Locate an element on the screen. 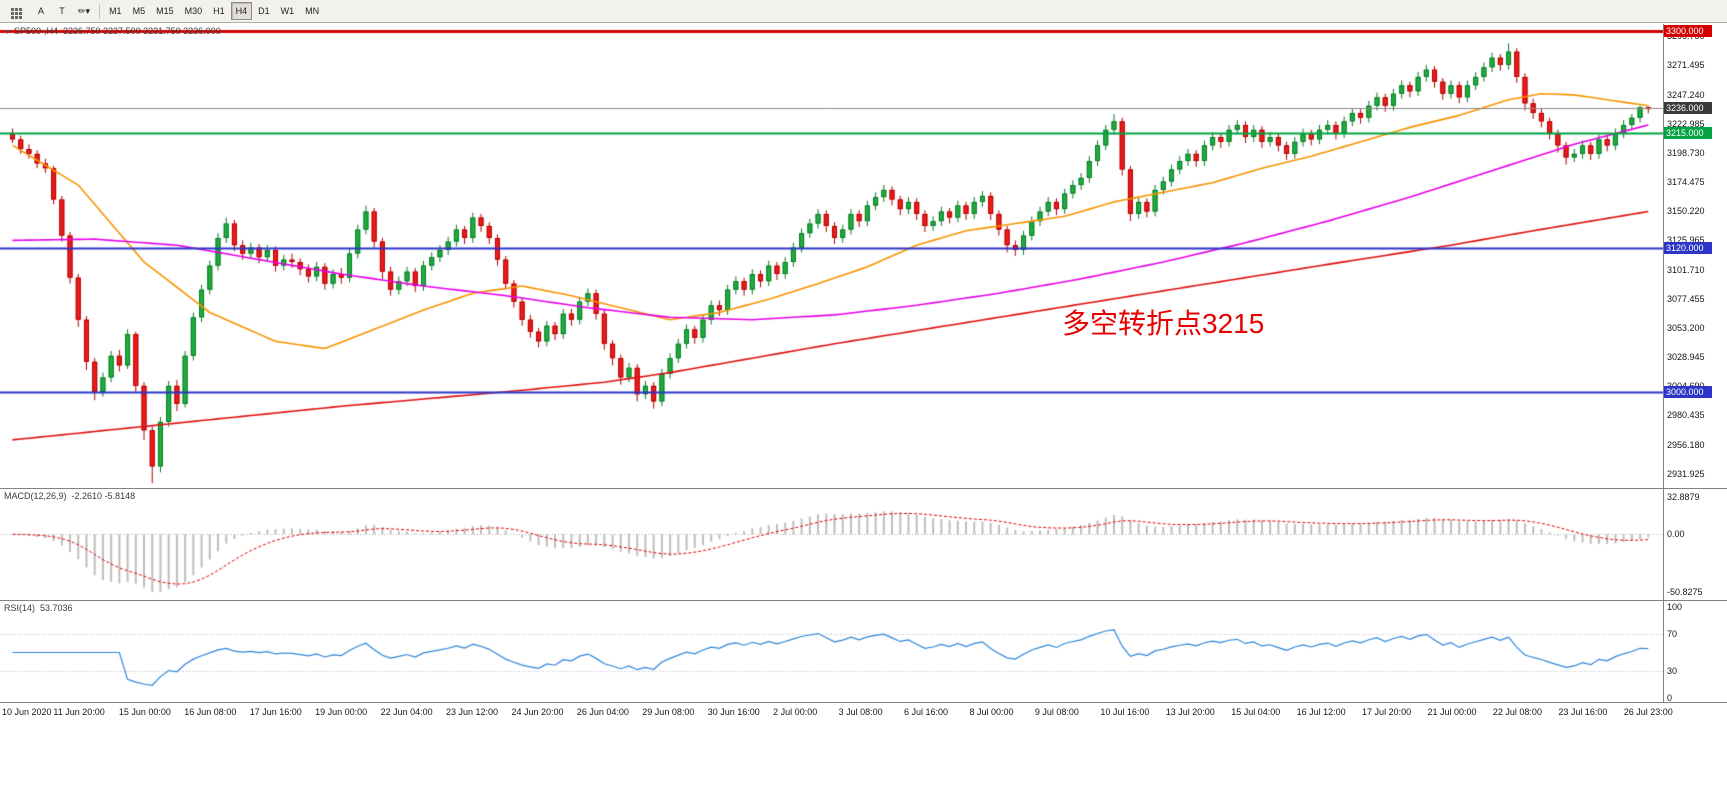 This screenshot has height=792, width=1727. time-axis-label: 15 Jul 04:00 is located at coordinates (1256, 712).